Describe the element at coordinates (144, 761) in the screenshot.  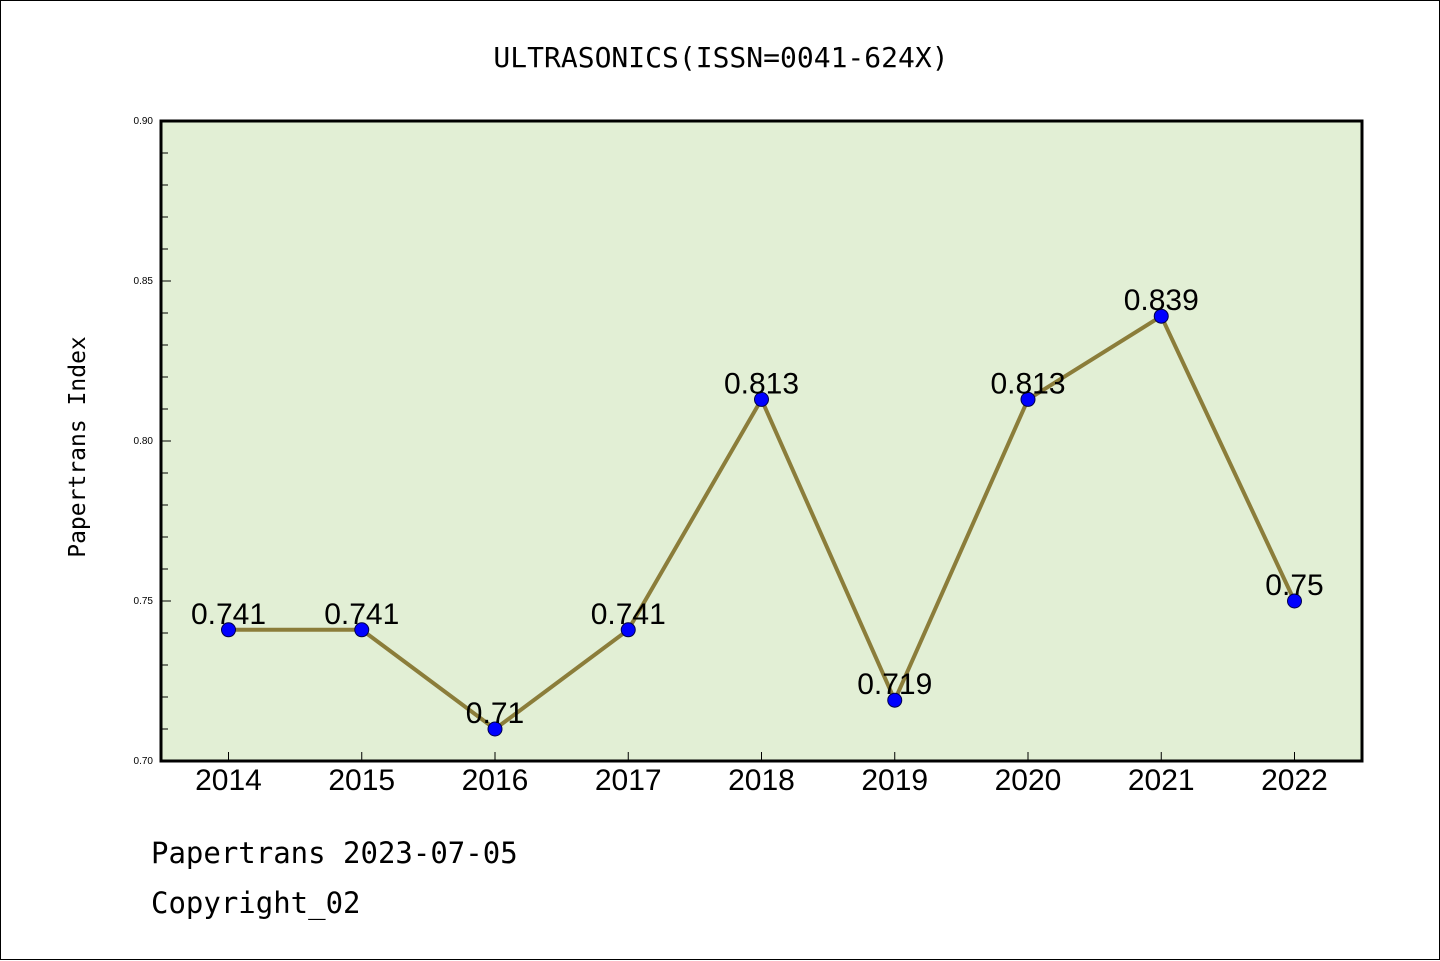
I see `y-tick-label: 0.70` at that location.